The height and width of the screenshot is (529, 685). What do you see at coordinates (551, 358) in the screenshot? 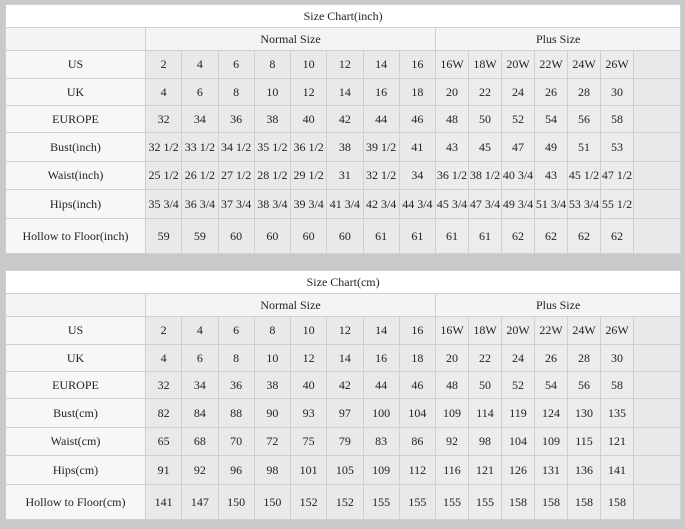
I see `size-cell: 26` at bounding box center [551, 358].